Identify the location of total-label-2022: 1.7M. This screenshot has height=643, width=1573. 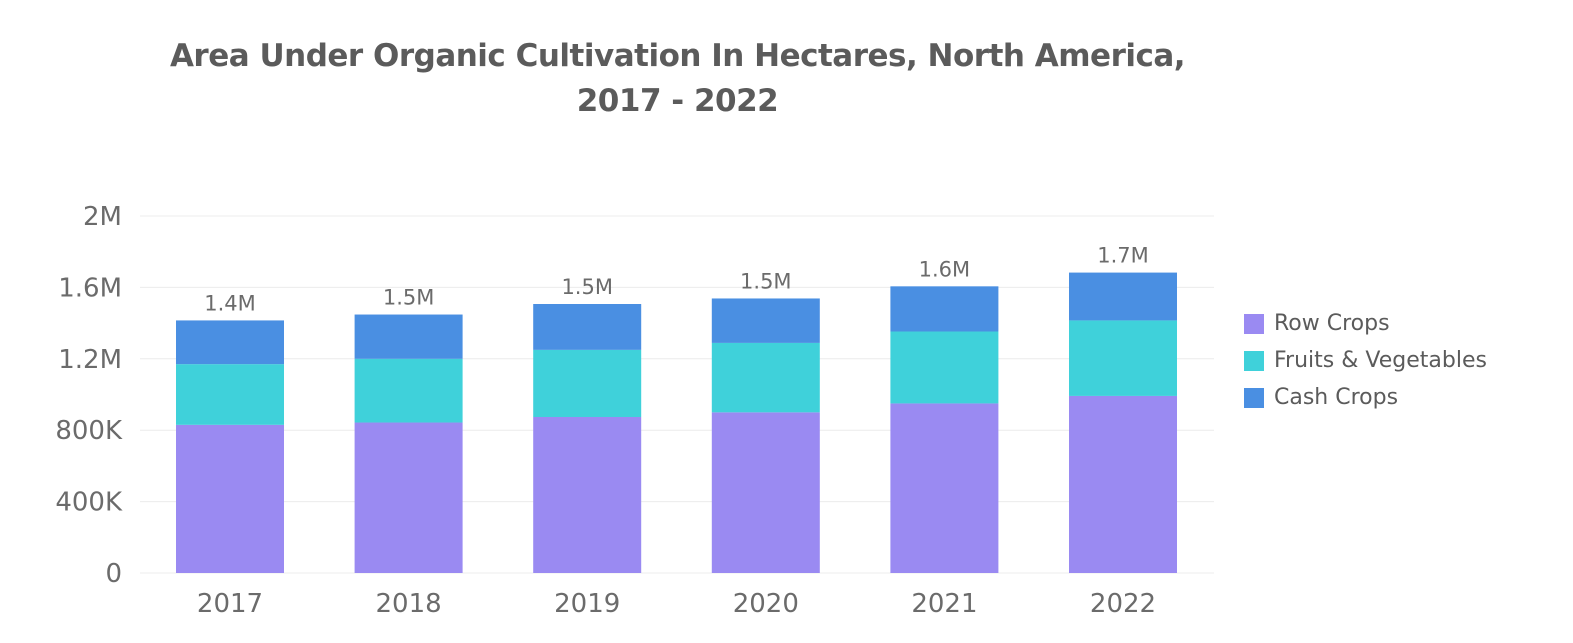
(1123, 256).